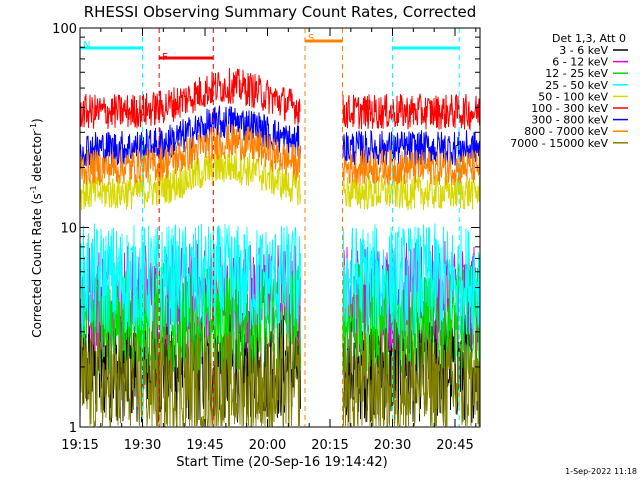  What do you see at coordinates (79, 445) in the screenshot?
I see `x-tick-label: 19:15` at bounding box center [79, 445].